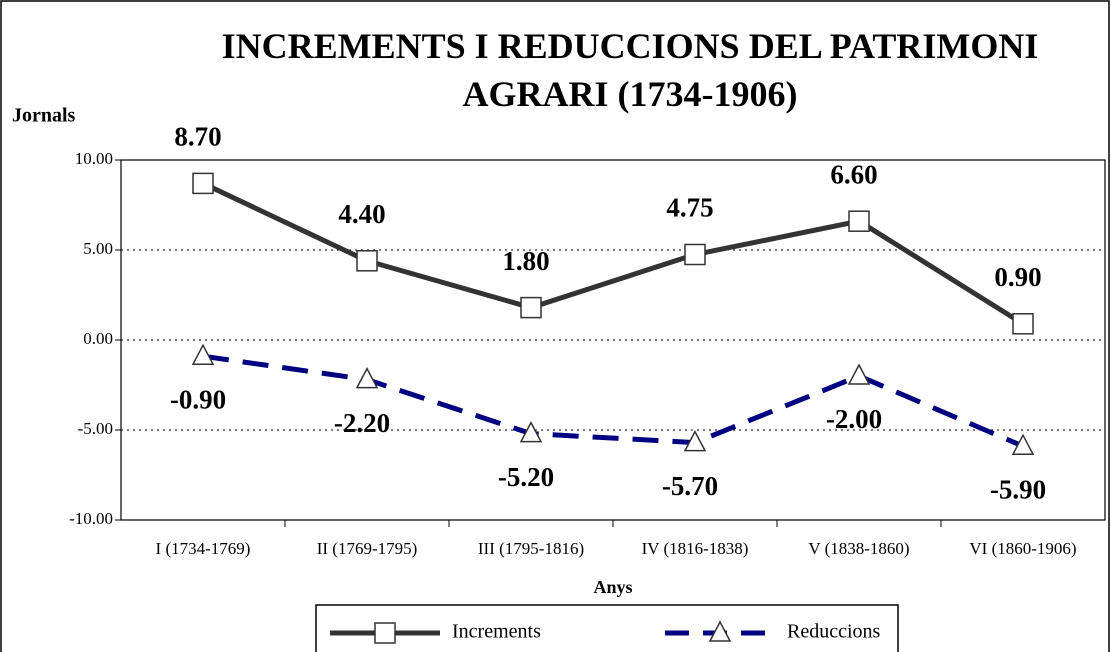  I want to click on value-label: -2.00, so click(854, 419).